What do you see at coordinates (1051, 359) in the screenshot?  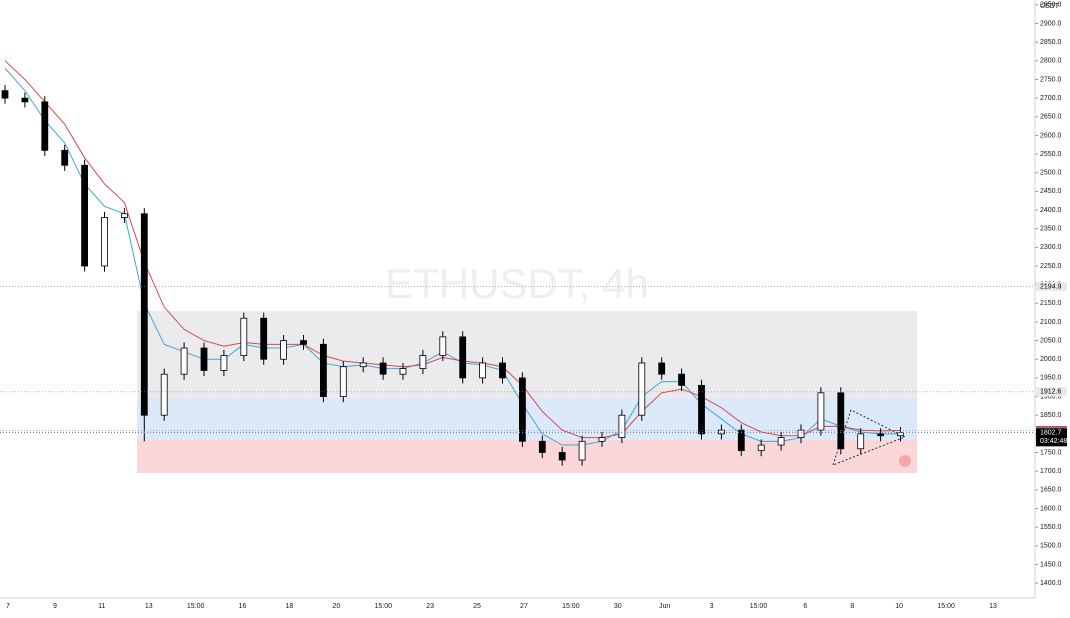 I see `y-tick-label: 2000.0` at bounding box center [1051, 359].